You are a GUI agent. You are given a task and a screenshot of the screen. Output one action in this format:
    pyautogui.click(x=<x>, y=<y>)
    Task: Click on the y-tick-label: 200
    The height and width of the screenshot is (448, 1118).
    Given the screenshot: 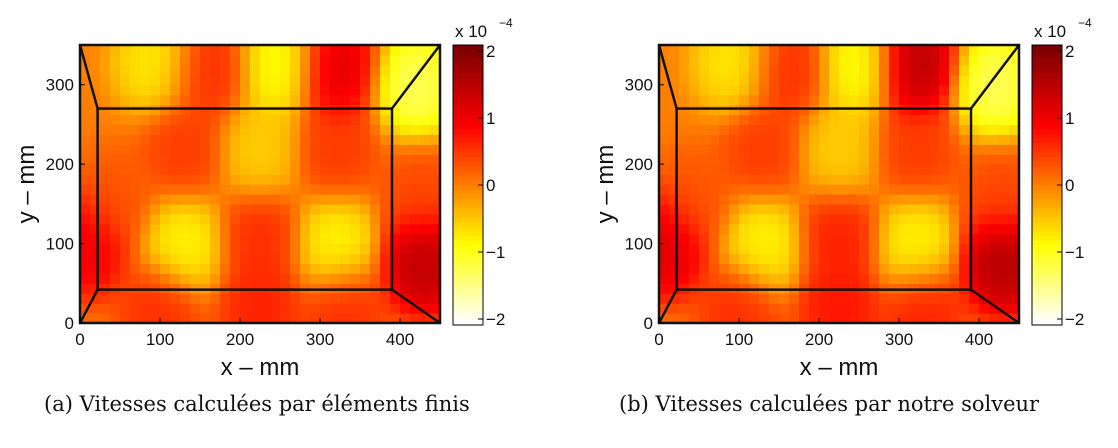 What is the action you would take?
    pyautogui.click(x=60, y=164)
    